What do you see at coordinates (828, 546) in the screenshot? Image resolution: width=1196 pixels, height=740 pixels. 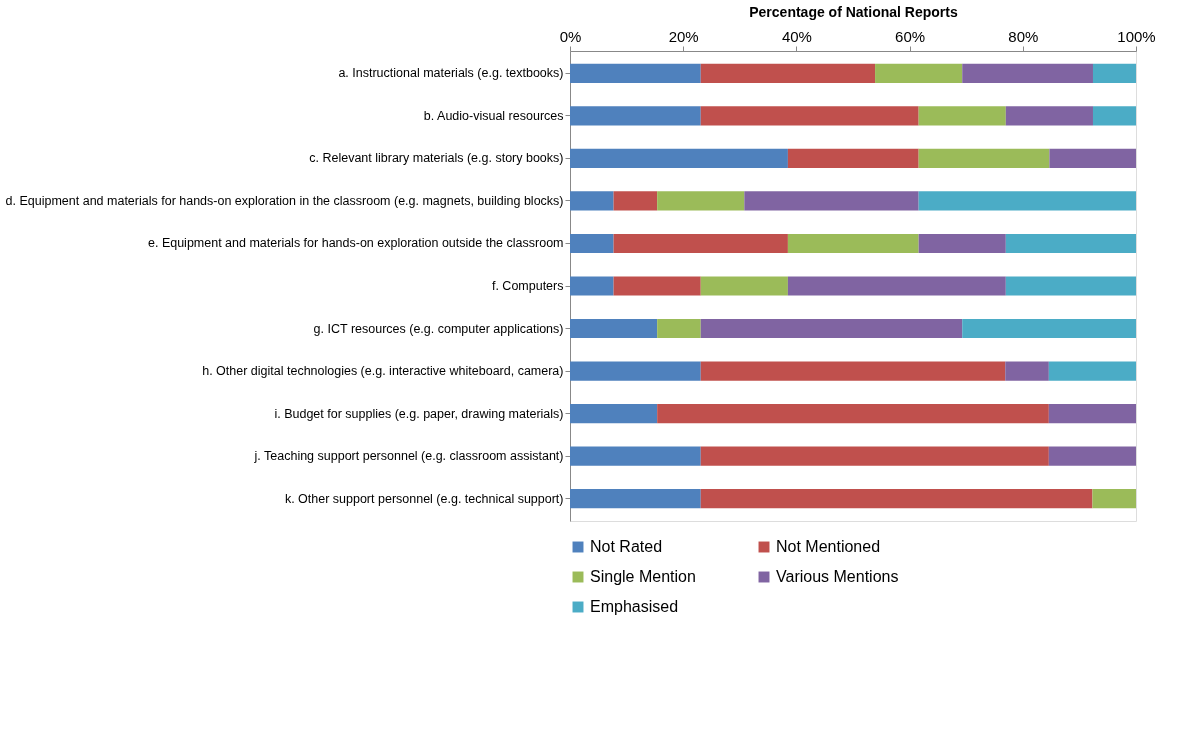 I see `legend-label: Not Mentioned` at bounding box center [828, 546].